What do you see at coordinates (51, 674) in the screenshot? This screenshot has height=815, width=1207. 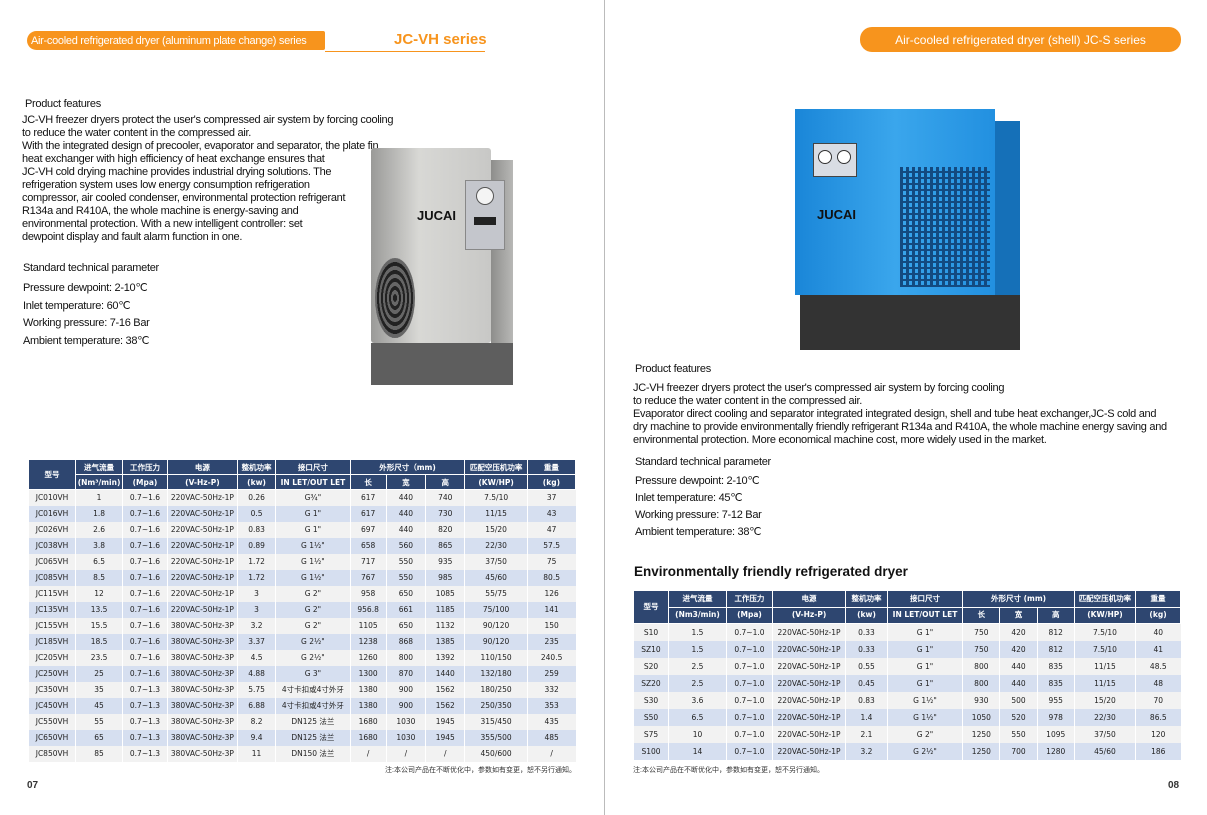 I see `table-cell: JC250VH` at bounding box center [51, 674].